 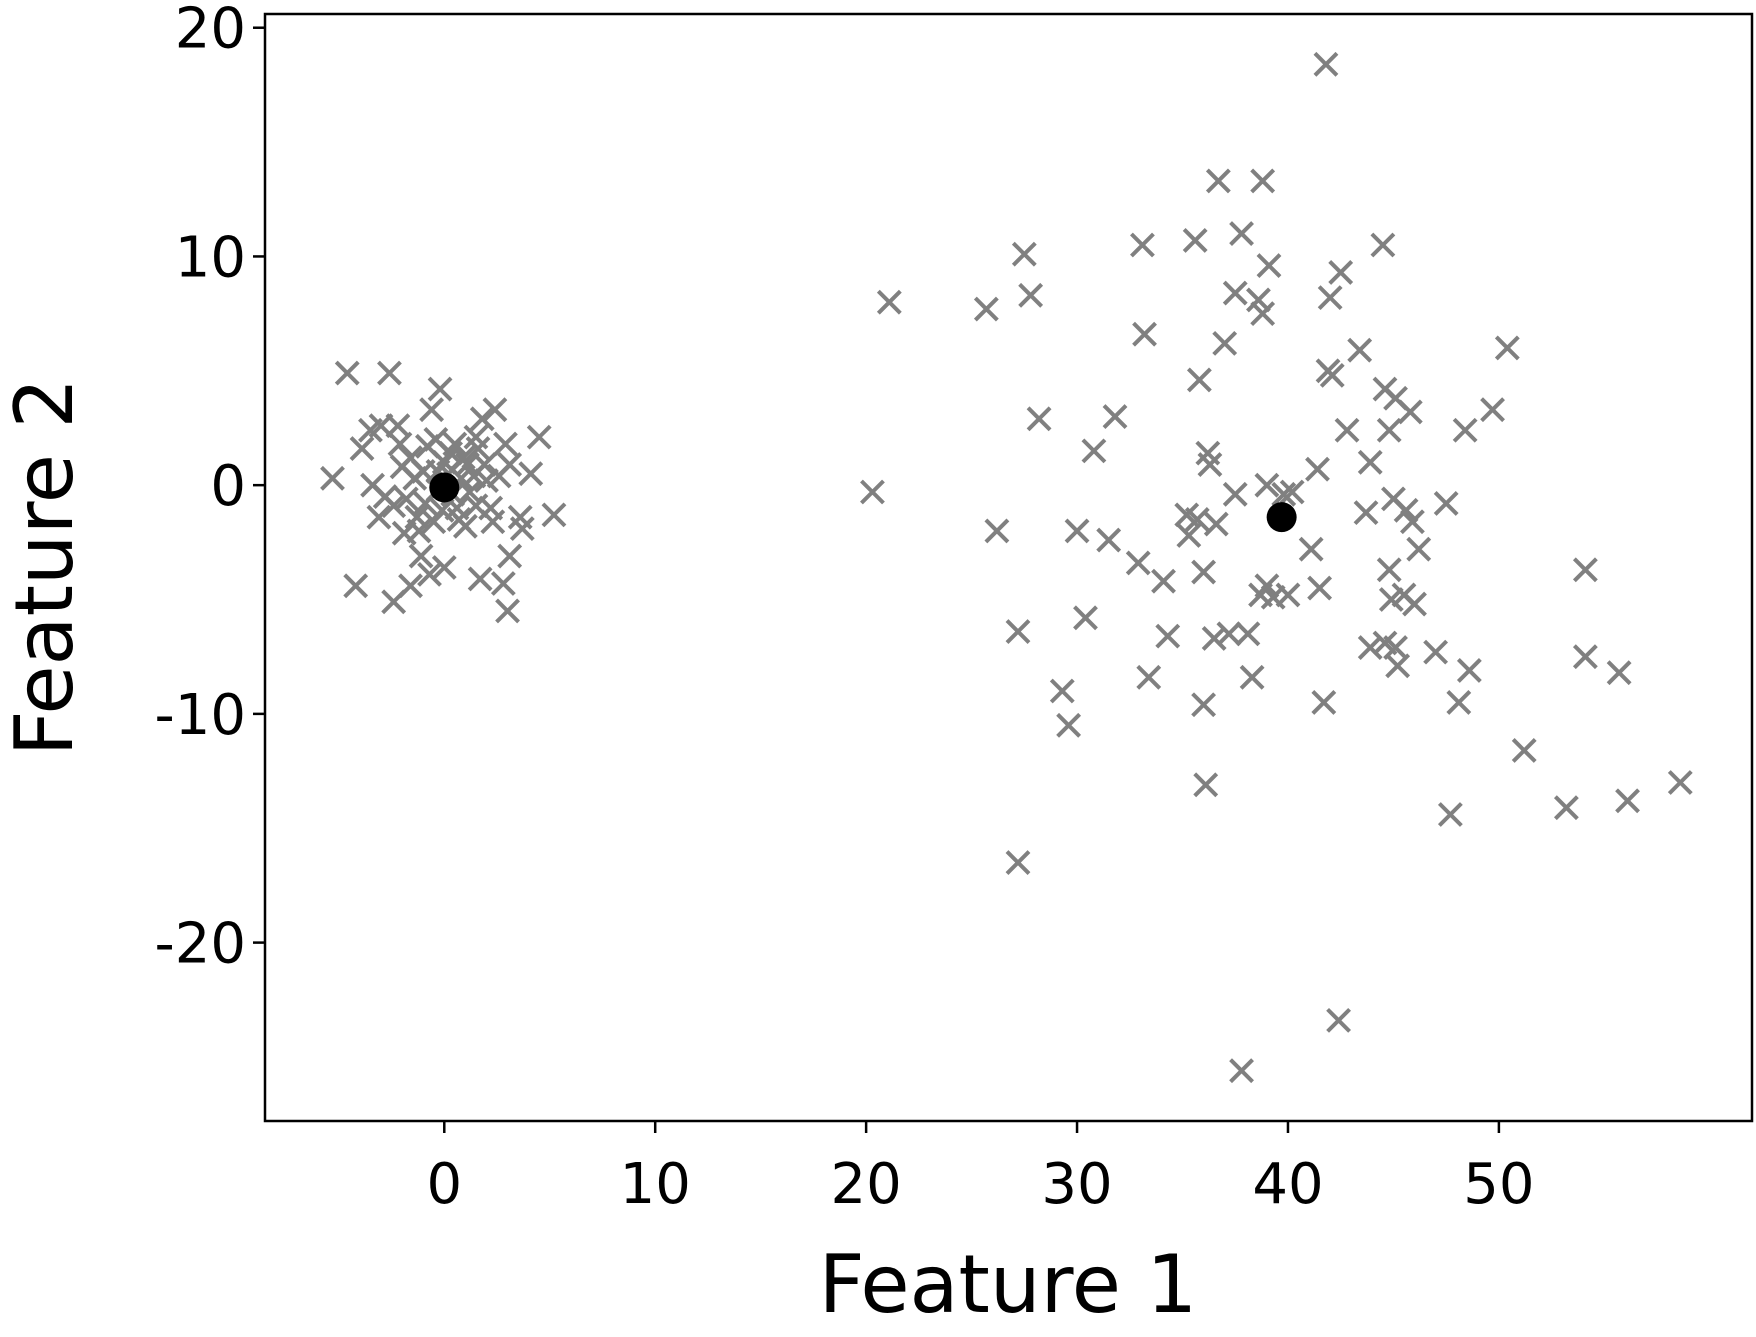 I want to click on y-tick-label: -20, so click(x=200, y=944).